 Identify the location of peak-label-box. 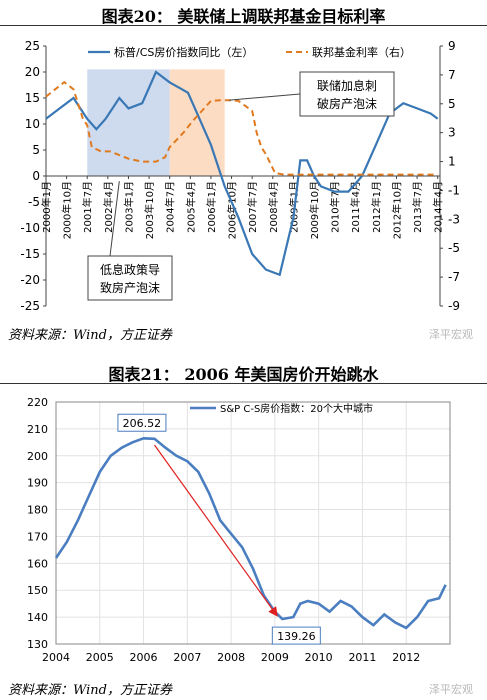
(142, 422).